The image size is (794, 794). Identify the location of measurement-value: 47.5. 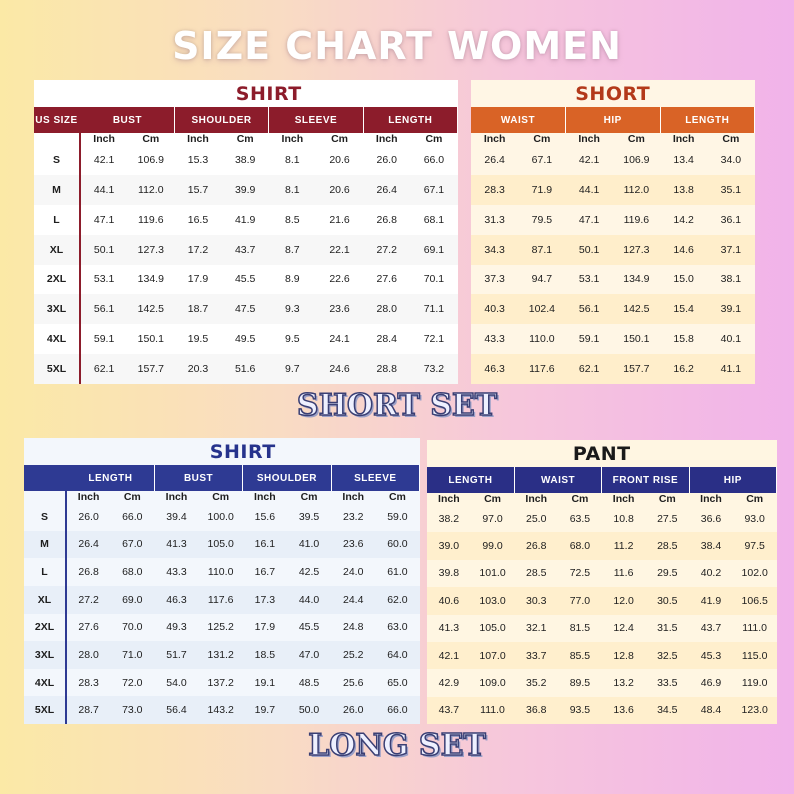
(245, 309).